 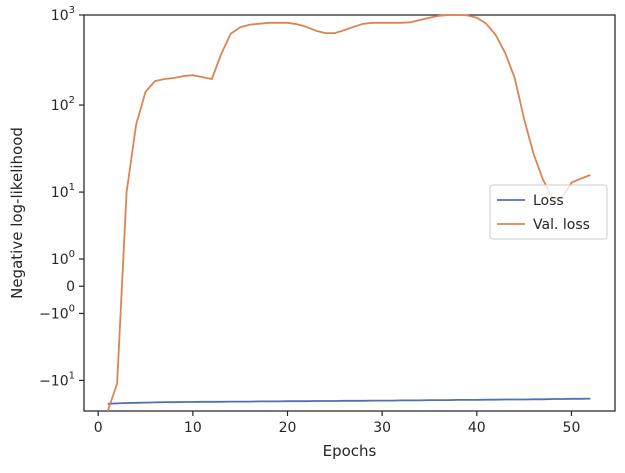 I want to click on legend-label-loss: Loss, so click(x=548, y=201).